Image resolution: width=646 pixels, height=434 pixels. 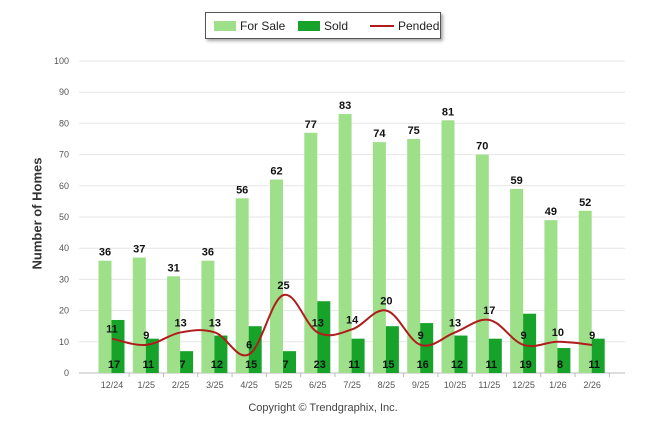 What do you see at coordinates (421, 385) in the screenshot?
I see `x-tick-label: 9/25` at bounding box center [421, 385].